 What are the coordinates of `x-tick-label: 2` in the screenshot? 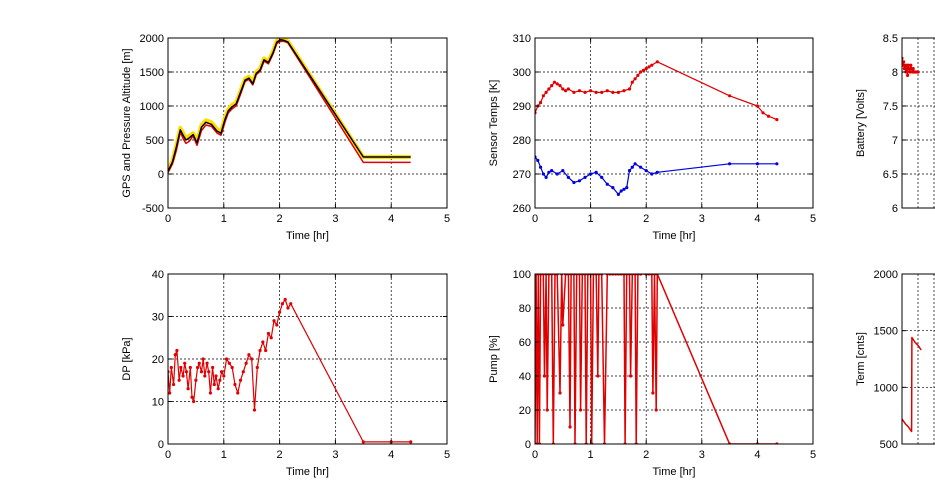 It's located at (280, 219).